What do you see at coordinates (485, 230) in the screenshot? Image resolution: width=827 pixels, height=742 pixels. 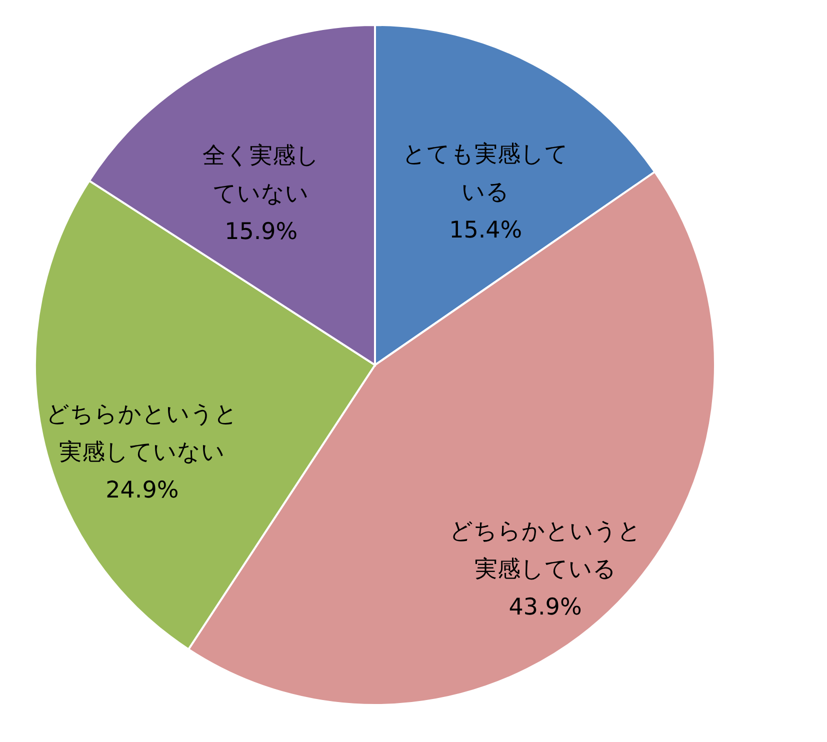 I see `data-label: 15.4%` at bounding box center [485, 230].